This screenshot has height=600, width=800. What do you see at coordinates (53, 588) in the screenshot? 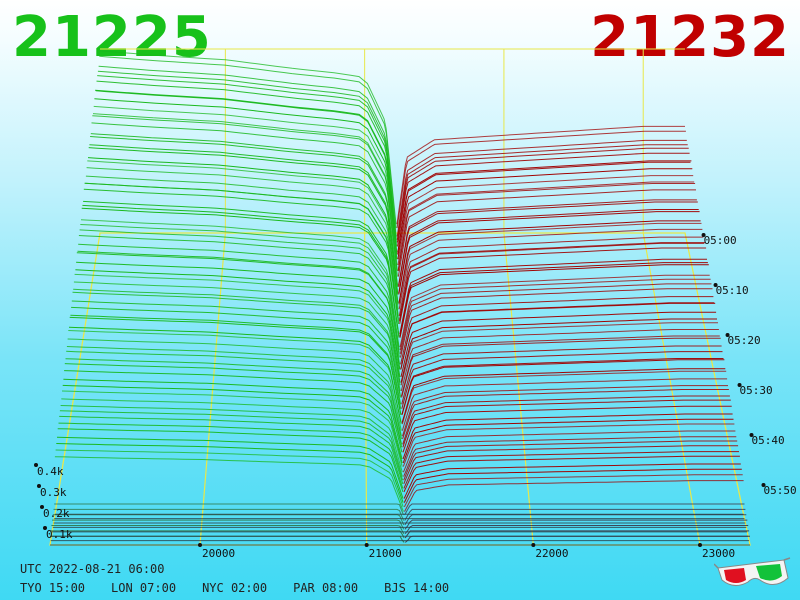
I see `clock-tyo: TYO 15:00` at bounding box center [53, 588].